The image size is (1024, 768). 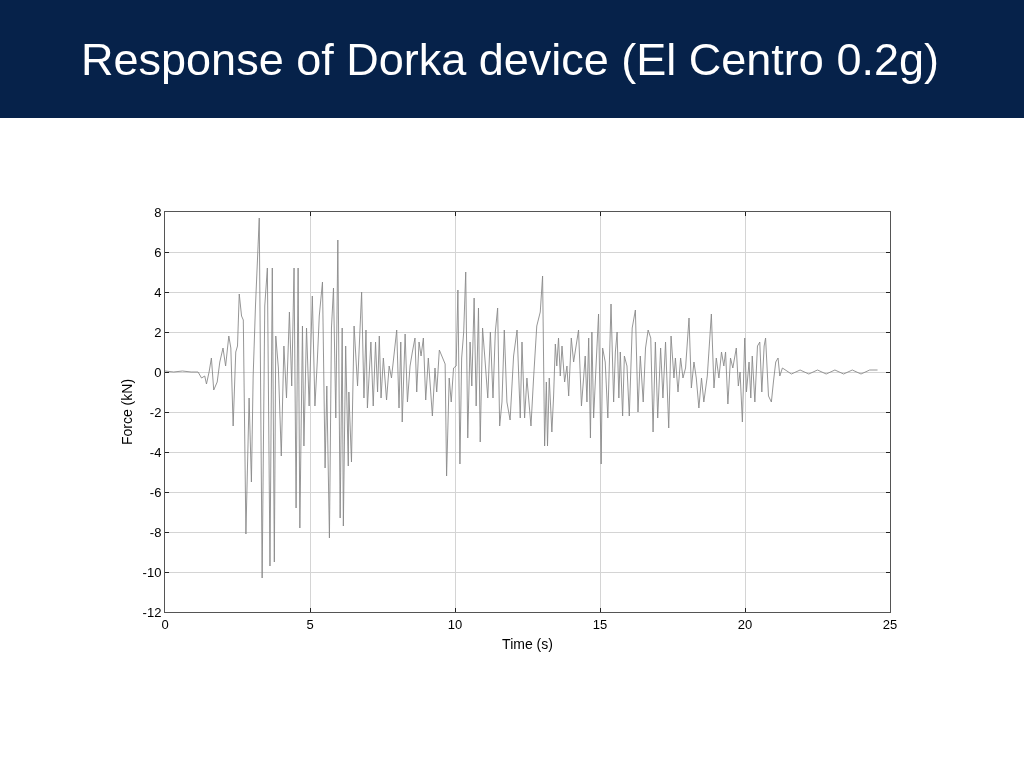 What do you see at coordinates (310, 624) in the screenshot?
I see `x-tick-label: 5` at bounding box center [310, 624].